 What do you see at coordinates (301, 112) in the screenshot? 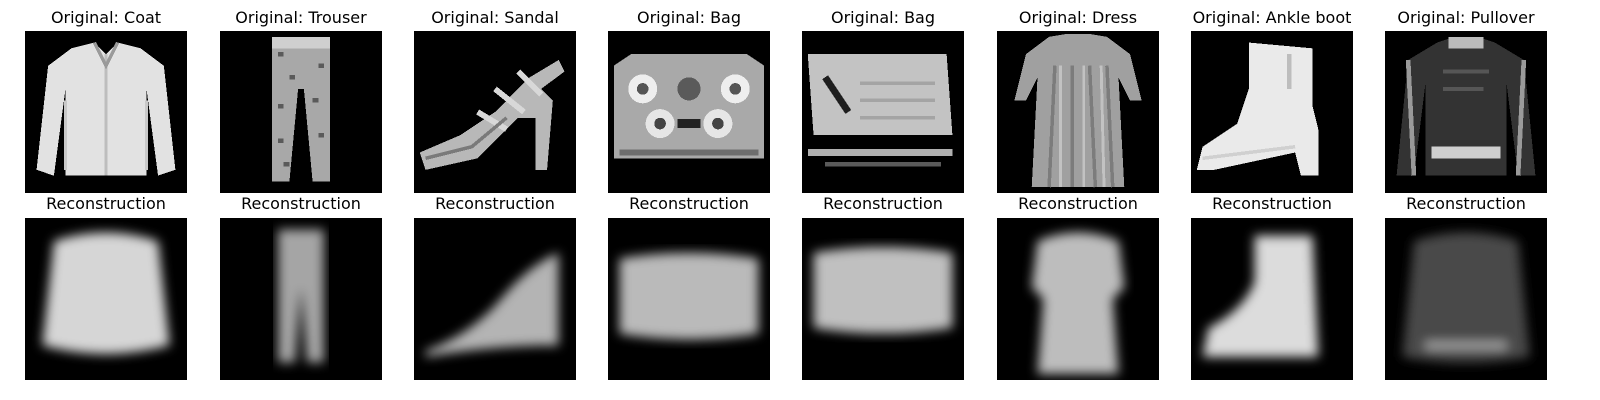
I see `original-image-trouser` at bounding box center [301, 112].